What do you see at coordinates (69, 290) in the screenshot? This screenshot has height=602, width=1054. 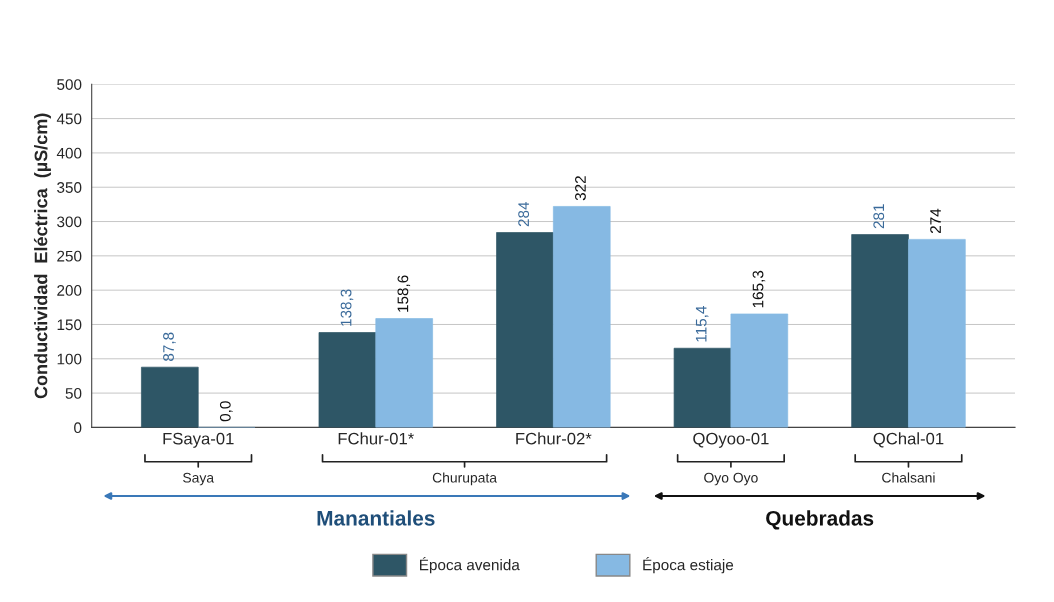 I see `y-tick-label: 200` at bounding box center [69, 290].